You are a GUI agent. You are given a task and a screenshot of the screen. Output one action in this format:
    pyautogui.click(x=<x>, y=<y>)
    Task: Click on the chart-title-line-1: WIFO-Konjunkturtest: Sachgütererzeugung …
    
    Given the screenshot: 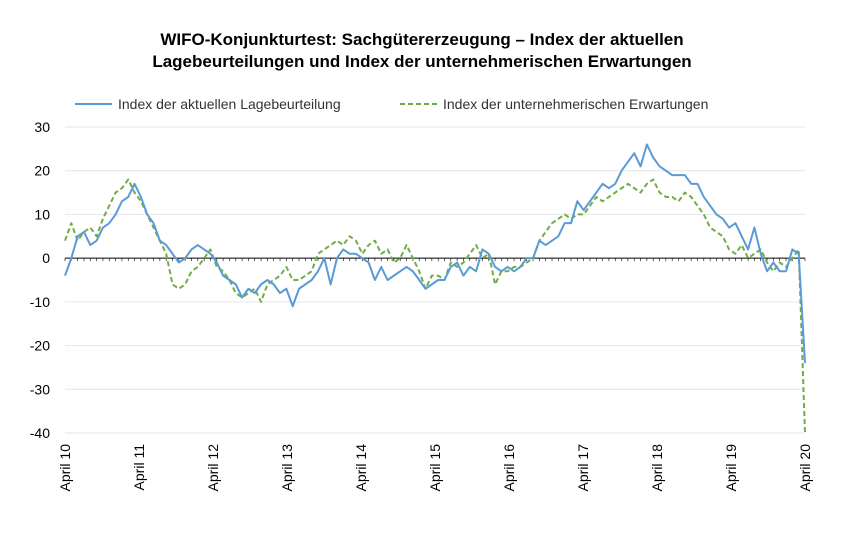 What is the action you would take?
    pyautogui.click(x=421, y=39)
    